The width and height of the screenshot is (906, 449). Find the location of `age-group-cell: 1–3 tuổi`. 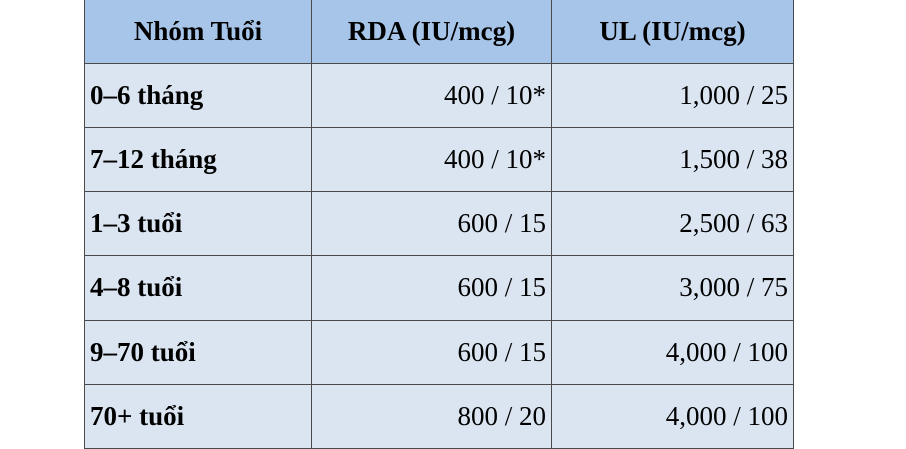

age-group-cell: 1–3 tuổi is located at coordinates (198, 223).